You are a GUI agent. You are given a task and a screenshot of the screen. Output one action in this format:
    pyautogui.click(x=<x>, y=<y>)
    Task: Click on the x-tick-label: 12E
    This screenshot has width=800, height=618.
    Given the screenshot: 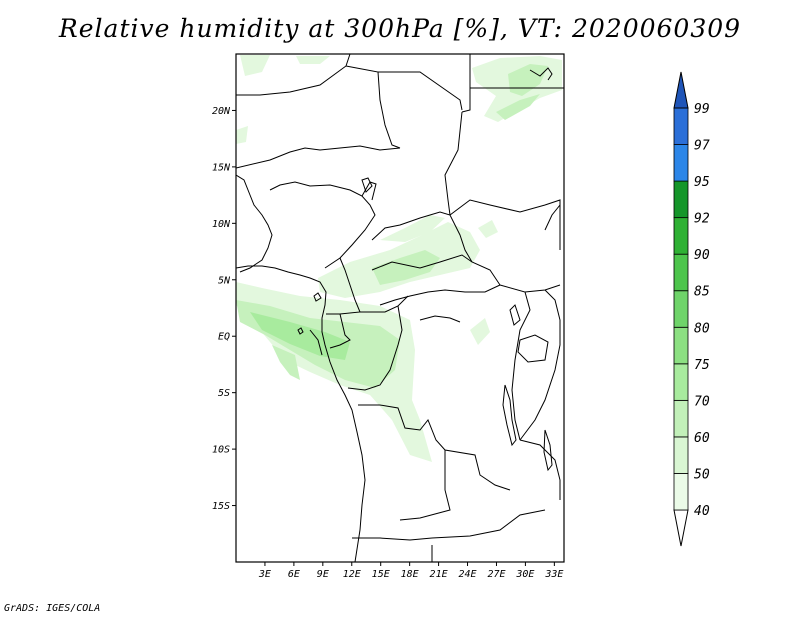 What is the action you would take?
    pyautogui.click(x=352, y=574)
    